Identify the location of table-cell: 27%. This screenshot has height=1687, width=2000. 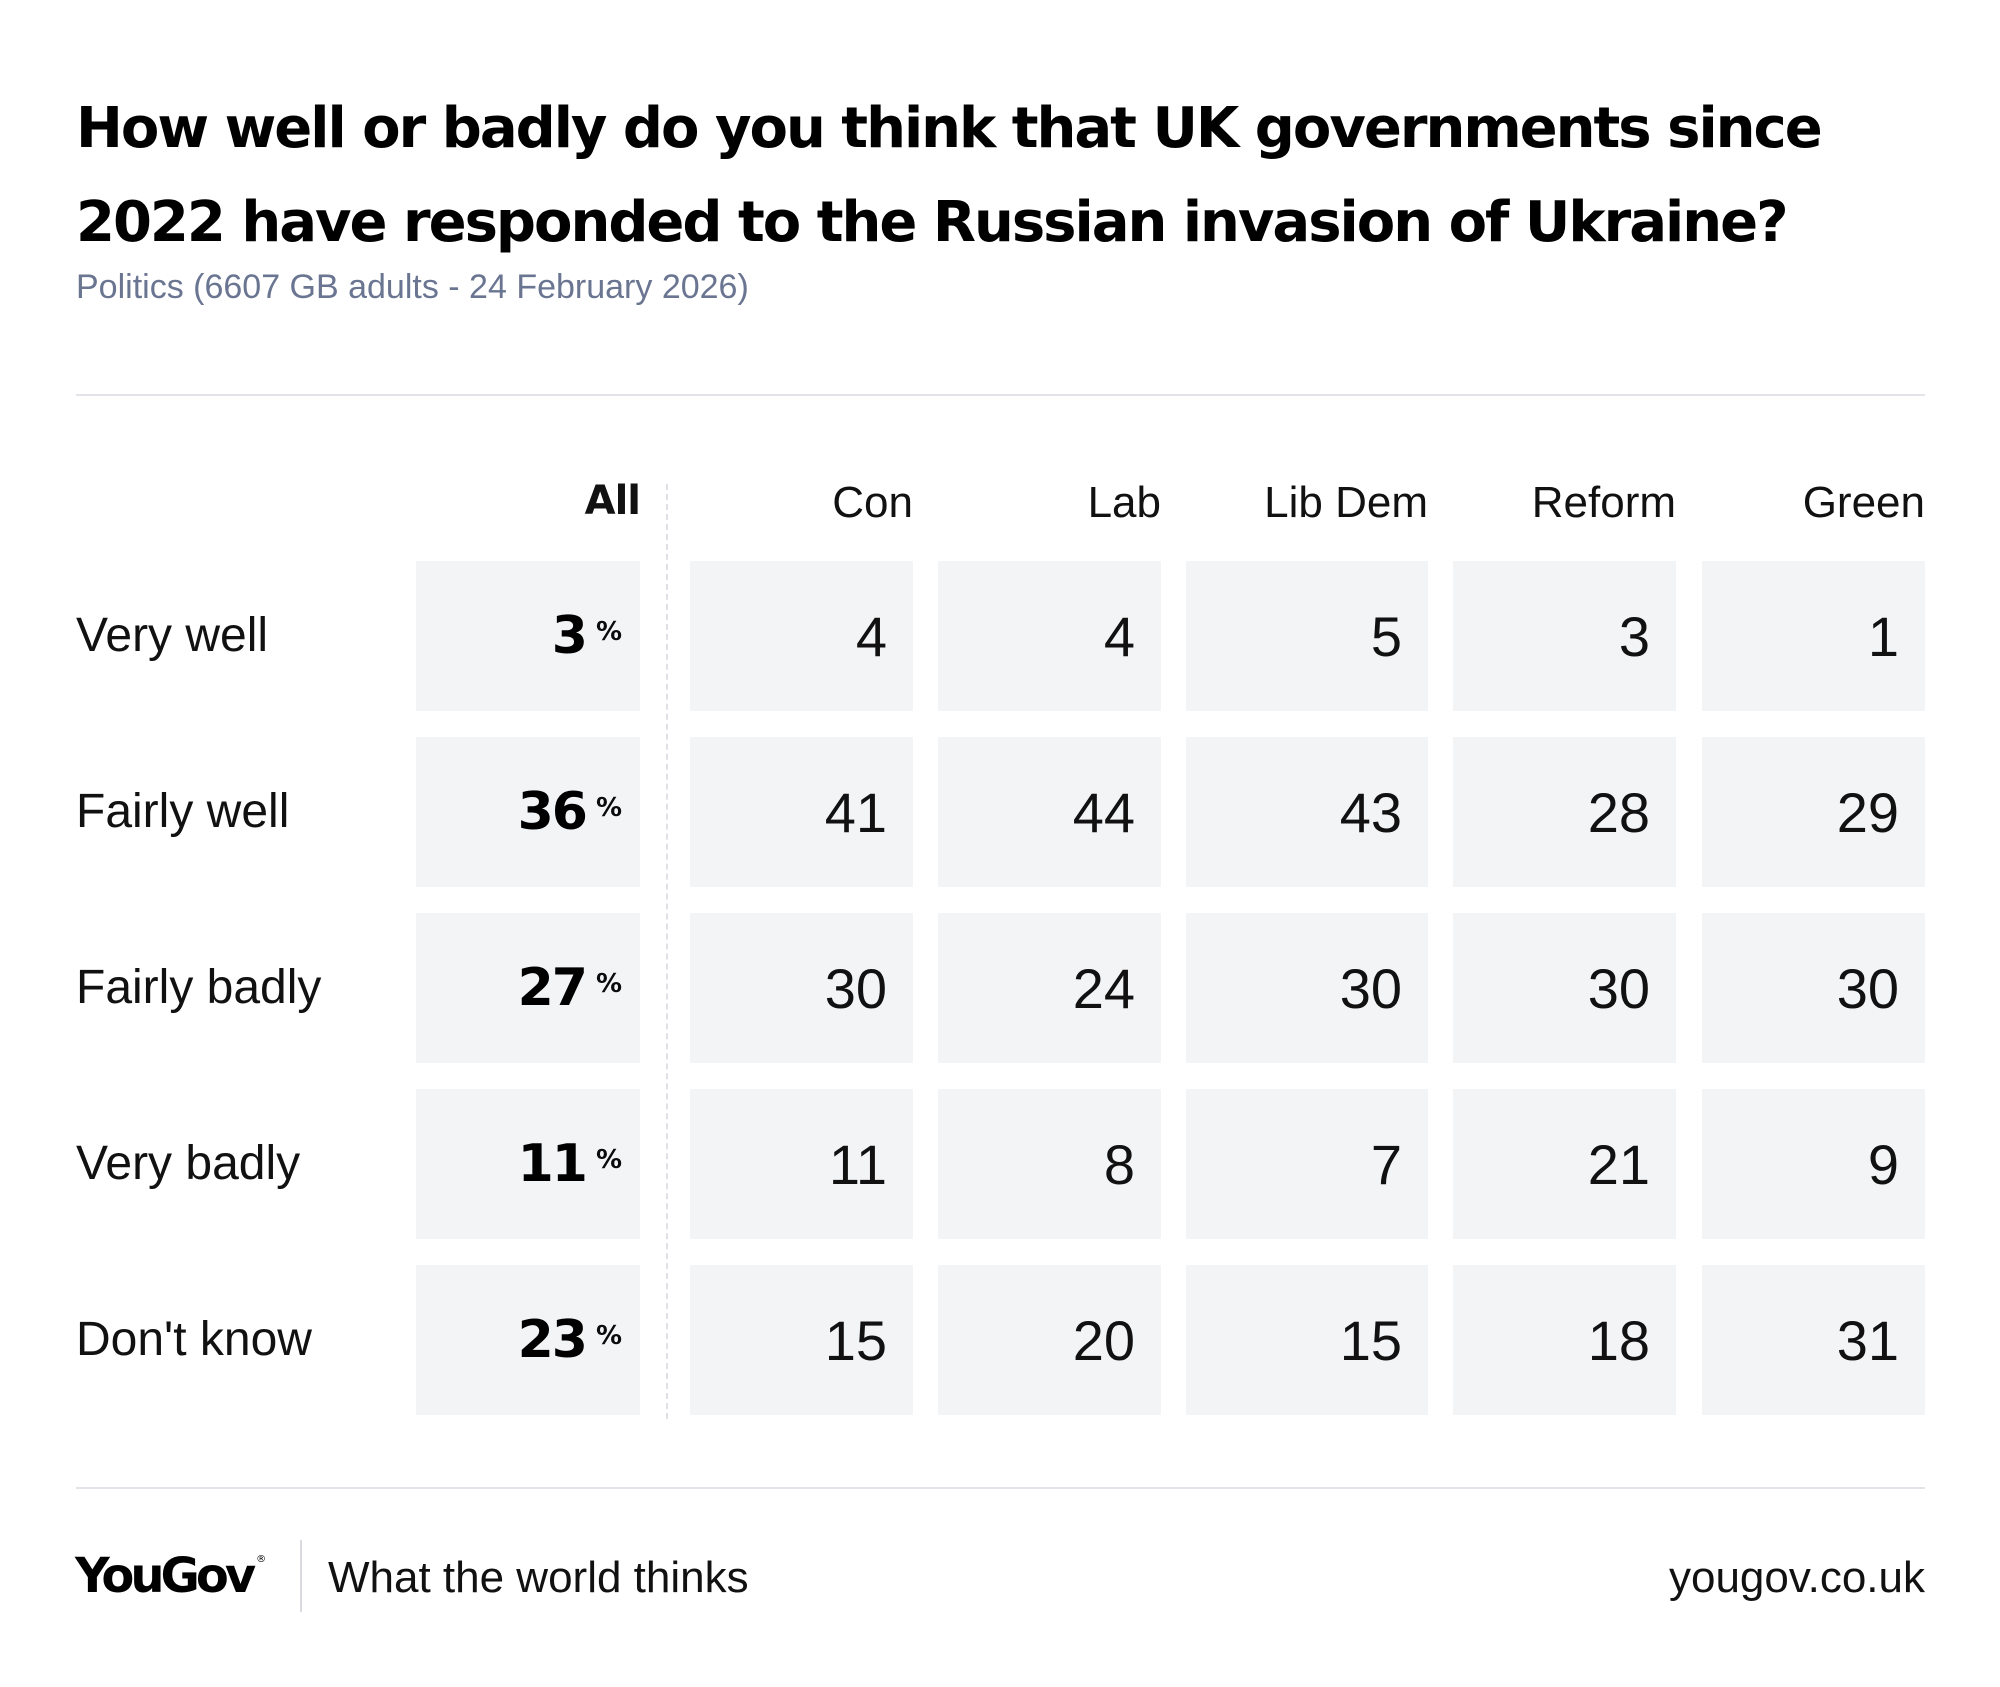
(528, 988).